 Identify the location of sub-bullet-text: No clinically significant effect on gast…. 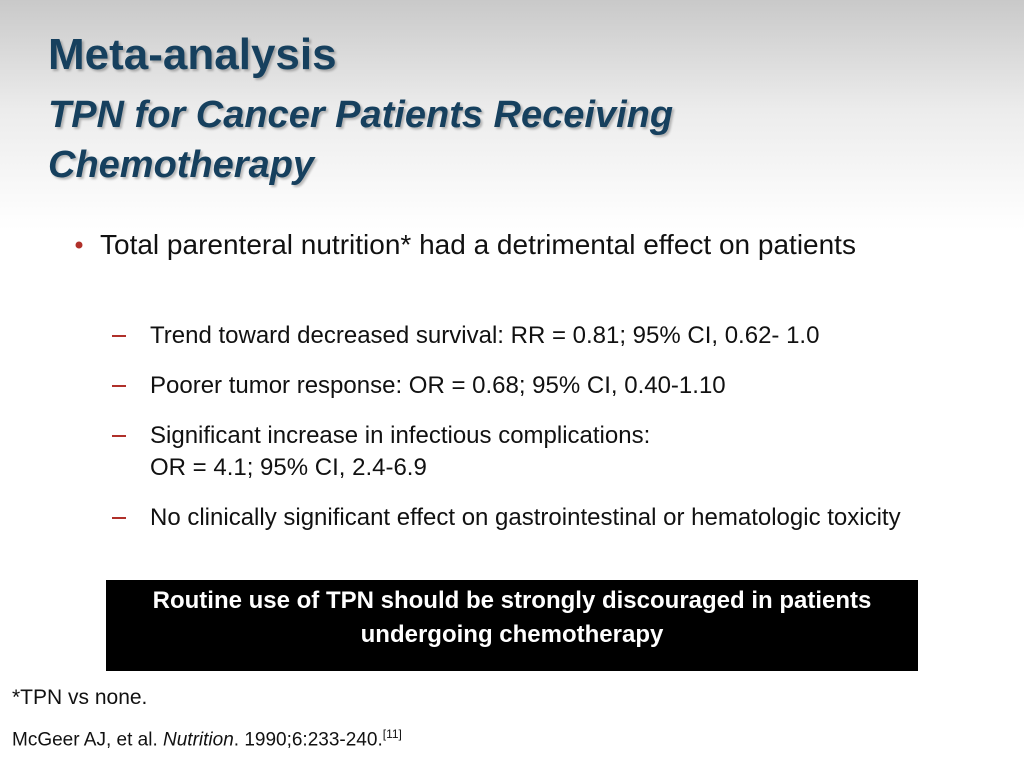
(525, 517).